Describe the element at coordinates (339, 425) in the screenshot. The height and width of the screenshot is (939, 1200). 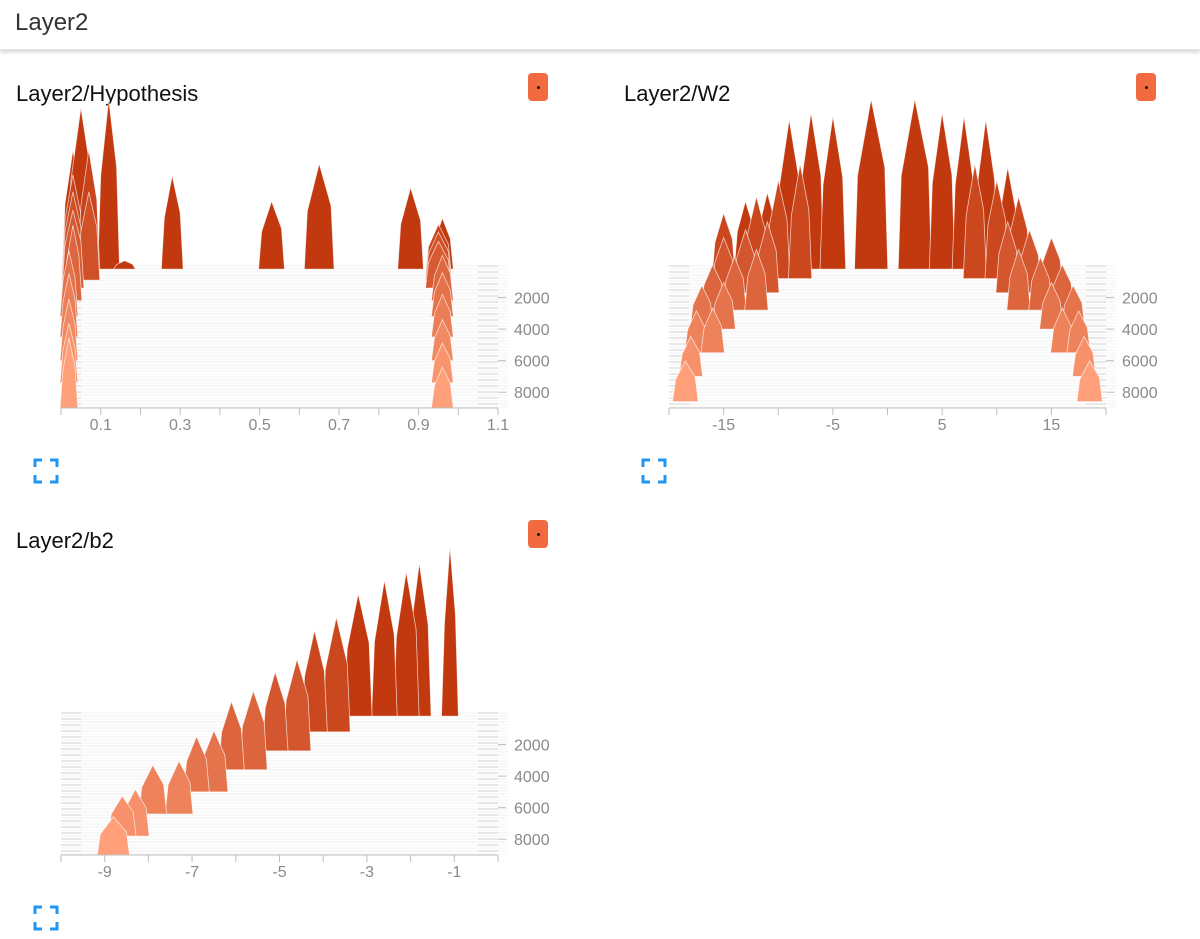
I see `x-tick-label: 0.7` at that location.